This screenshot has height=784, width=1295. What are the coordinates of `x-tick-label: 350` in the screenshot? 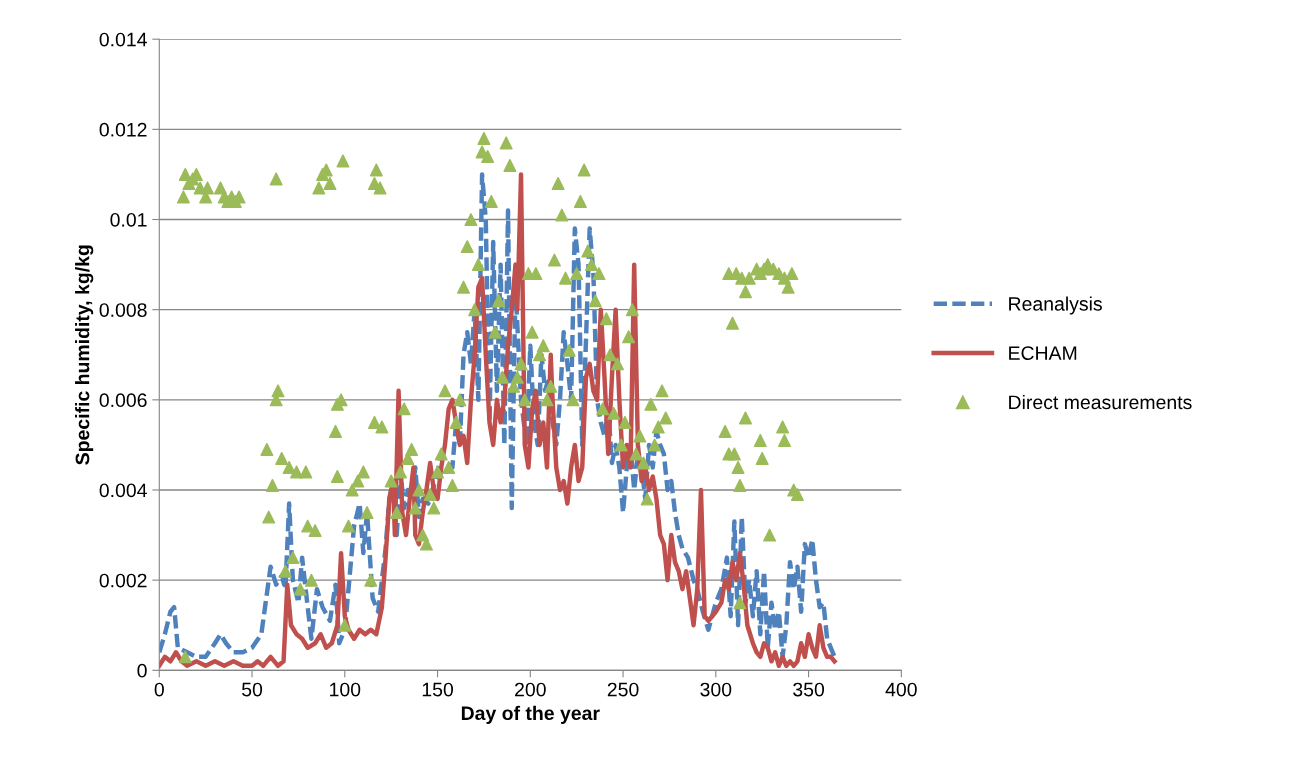 It's located at (809, 689).